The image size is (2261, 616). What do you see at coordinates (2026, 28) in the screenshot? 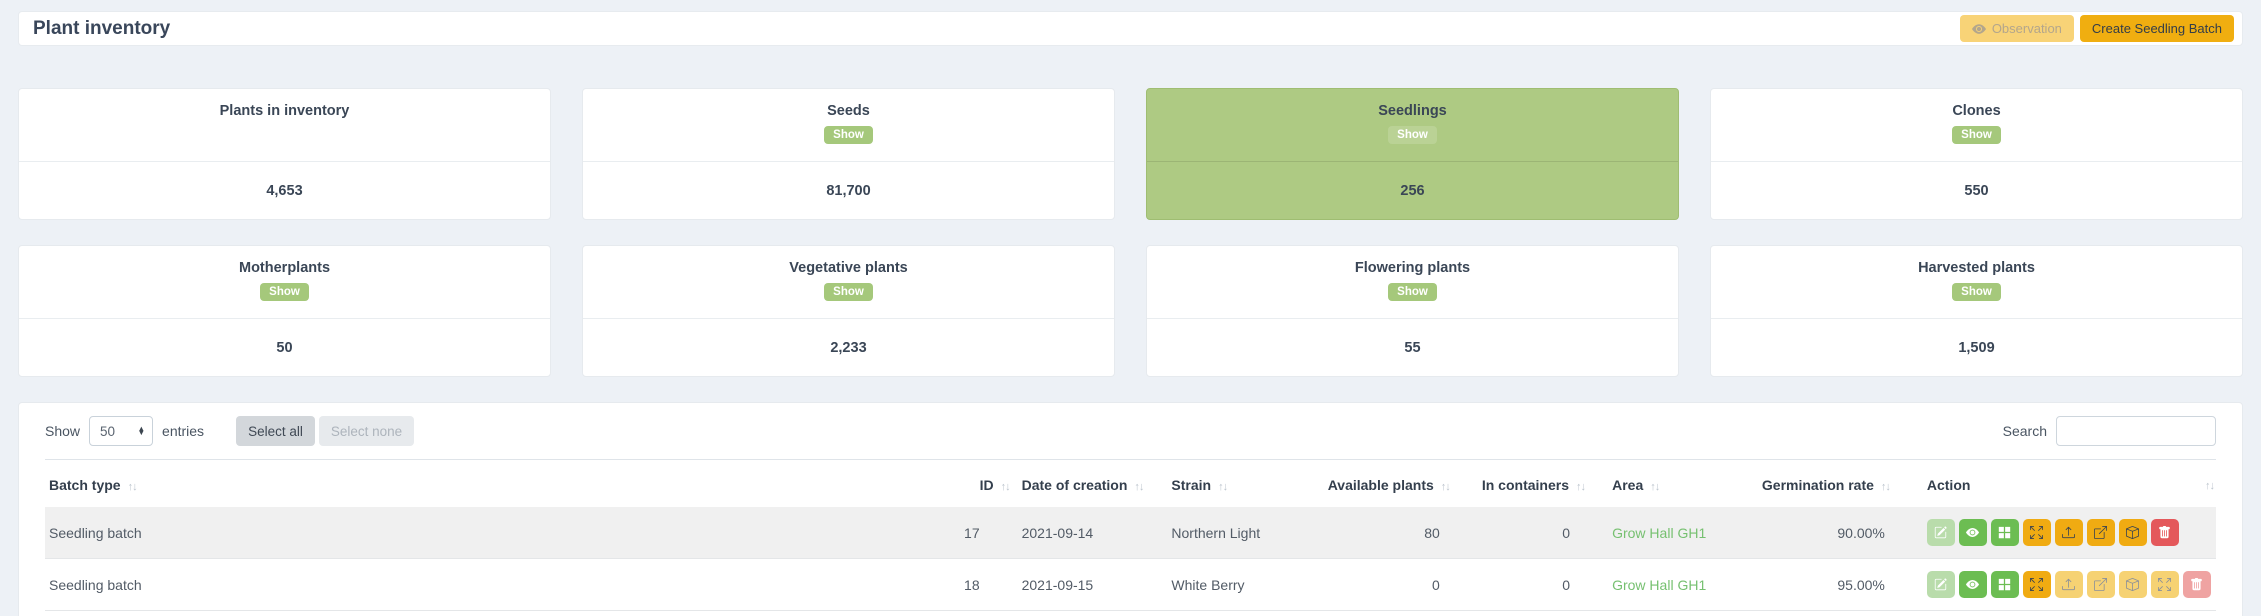
I see `observation-button-label: Observation` at bounding box center [2026, 28].